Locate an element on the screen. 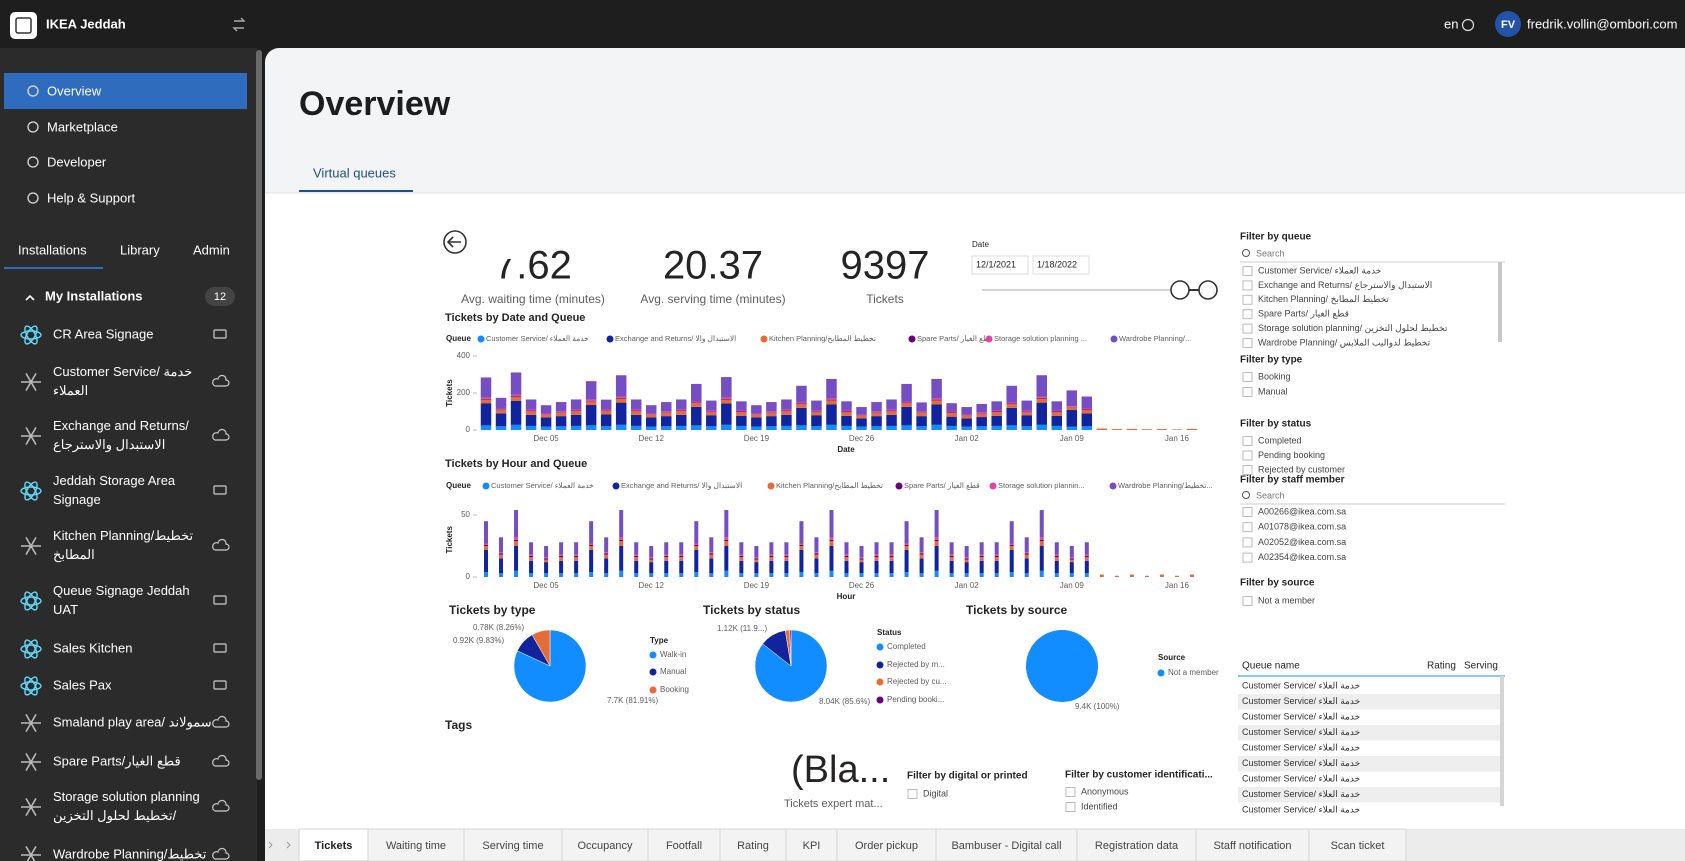 The image size is (1685, 861). installation-name: Wardrobe Planning/تخطيط is located at coordinates (130, 853).